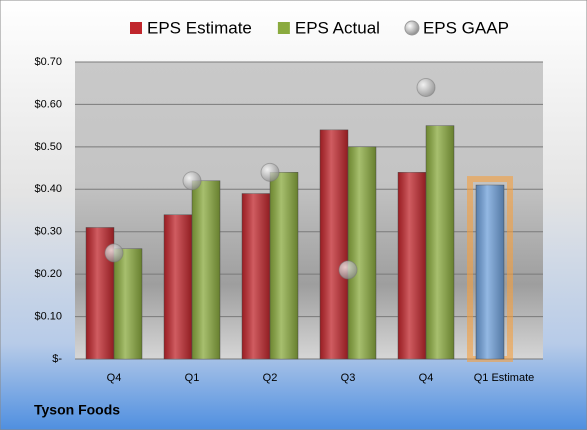 The image size is (587, 430). What do you see at coordinates (77, 410) in the screenshot?
I see `chart-title: Tyson Foods` at bounding box center [77, 410].